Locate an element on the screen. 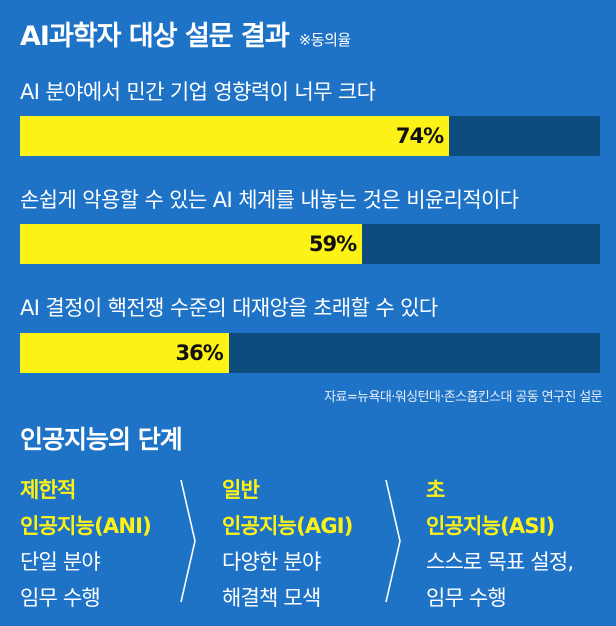 The height and width of the screenshot is (626, 616). bar-category-label-1: AI 분야에서 민간 기업 영향력이 너무 크다 is located at coordinates (198, 92).